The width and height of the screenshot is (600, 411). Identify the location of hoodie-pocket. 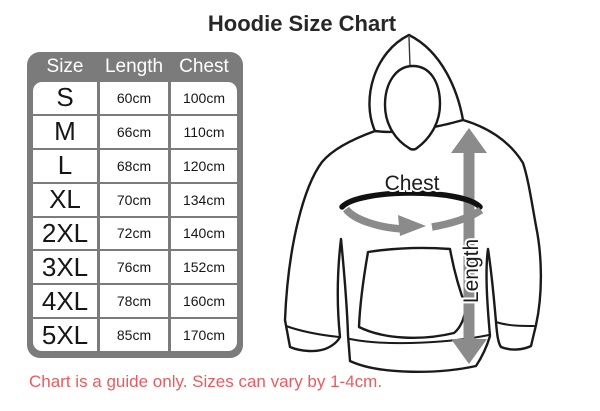
(412, 292).